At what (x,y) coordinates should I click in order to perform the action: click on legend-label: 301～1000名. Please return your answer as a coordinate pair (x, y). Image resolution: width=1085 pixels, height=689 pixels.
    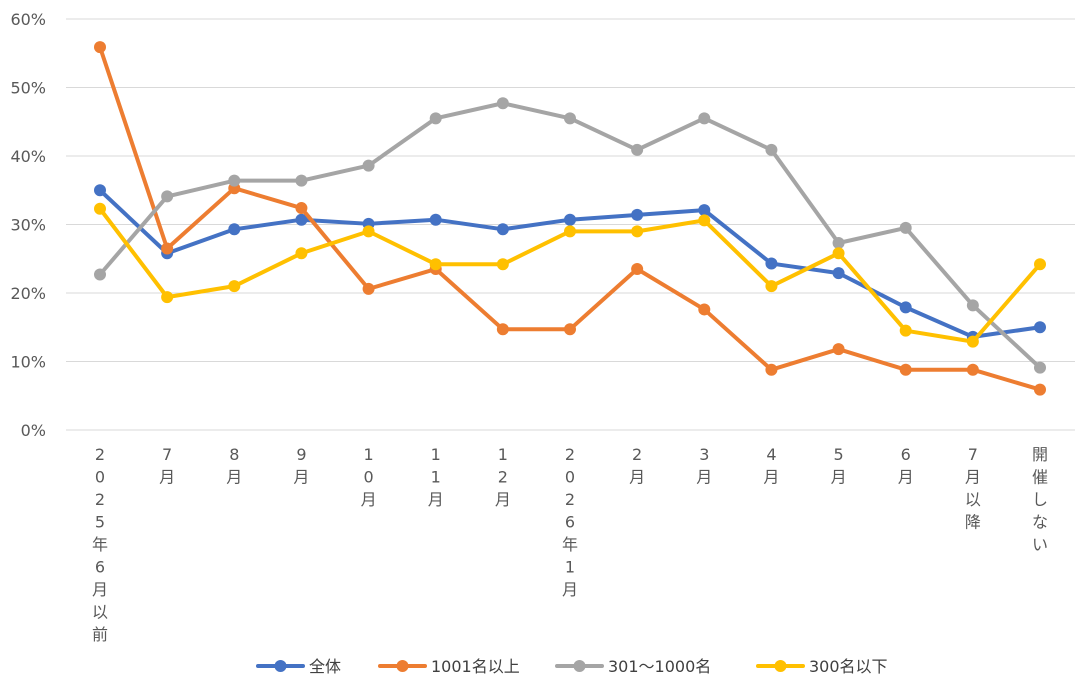
    Looking at the image, I should click on (659, 666).